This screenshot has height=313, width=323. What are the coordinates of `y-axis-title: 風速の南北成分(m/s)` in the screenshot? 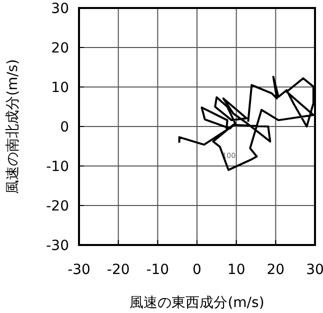 It's located at (13, 126).